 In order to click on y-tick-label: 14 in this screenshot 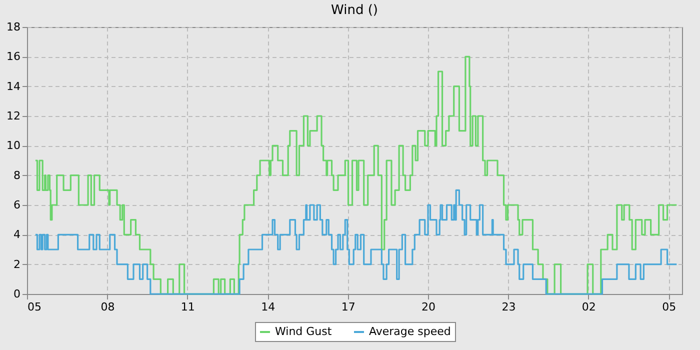, I will do `click(13, 86)`.